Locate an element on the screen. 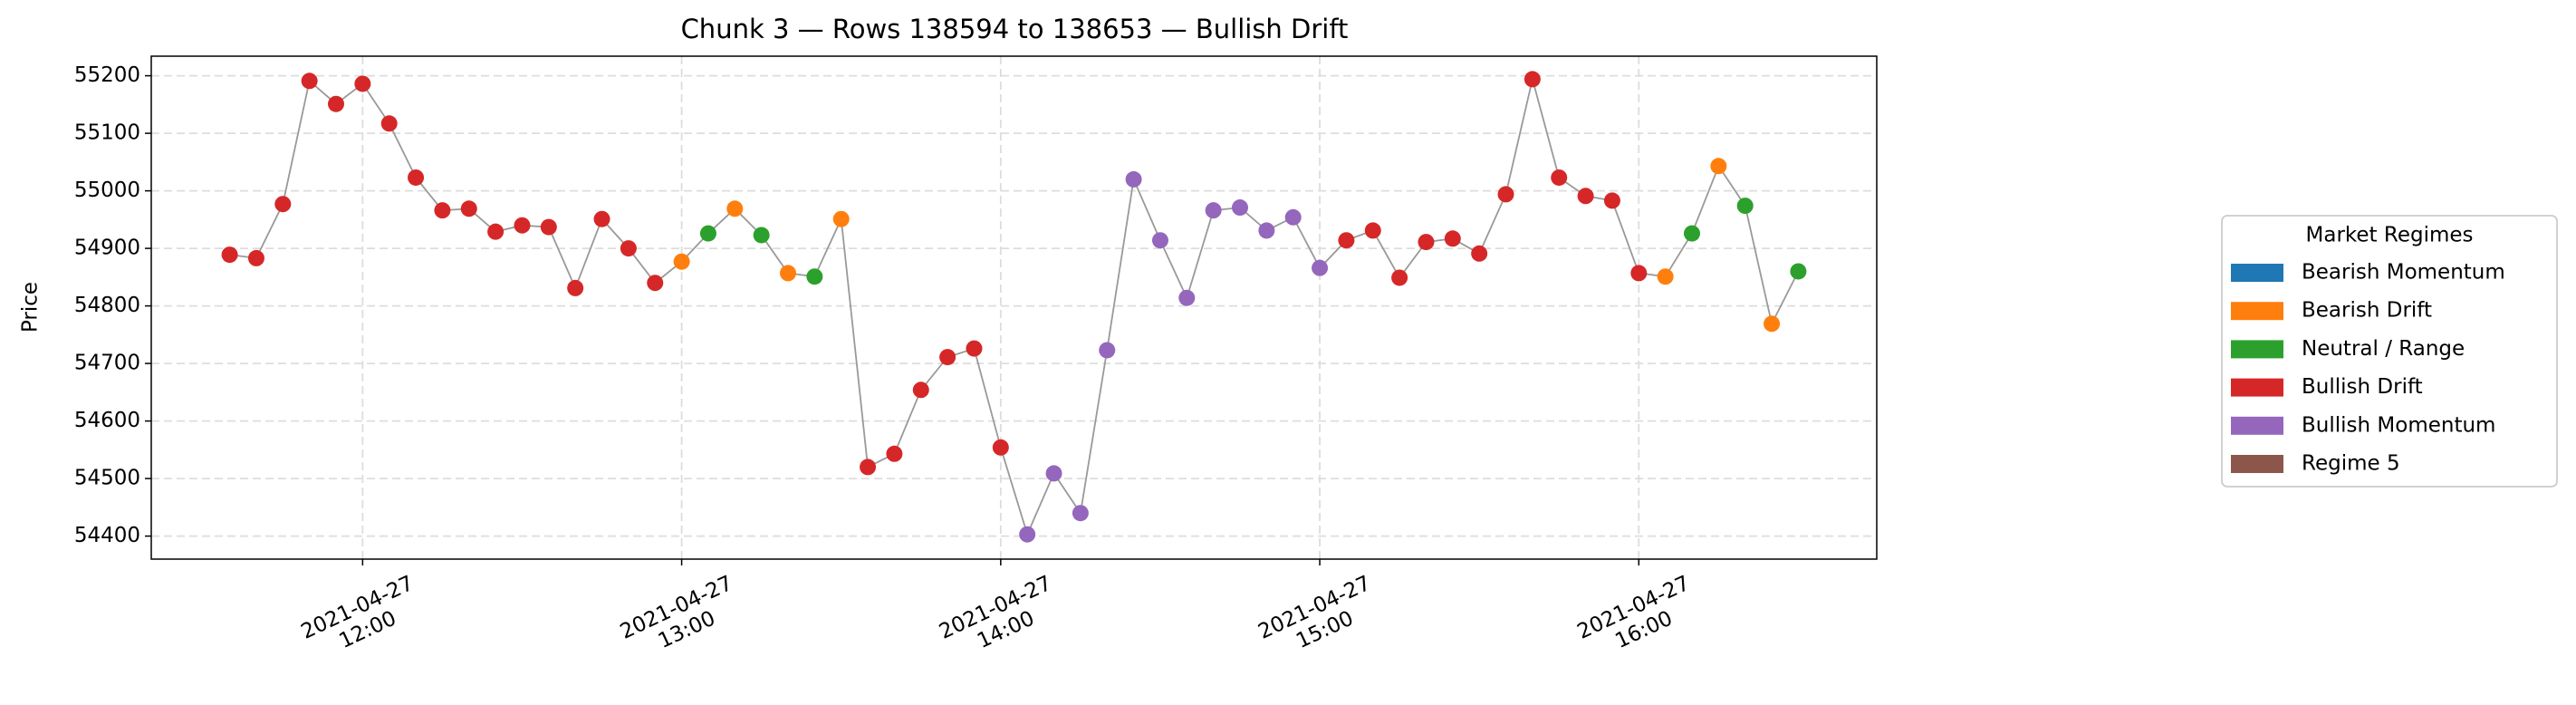 The width and height of the screenshot is (2576, 705). y-tick-label: 55000 is located at coordinates (107, 190).